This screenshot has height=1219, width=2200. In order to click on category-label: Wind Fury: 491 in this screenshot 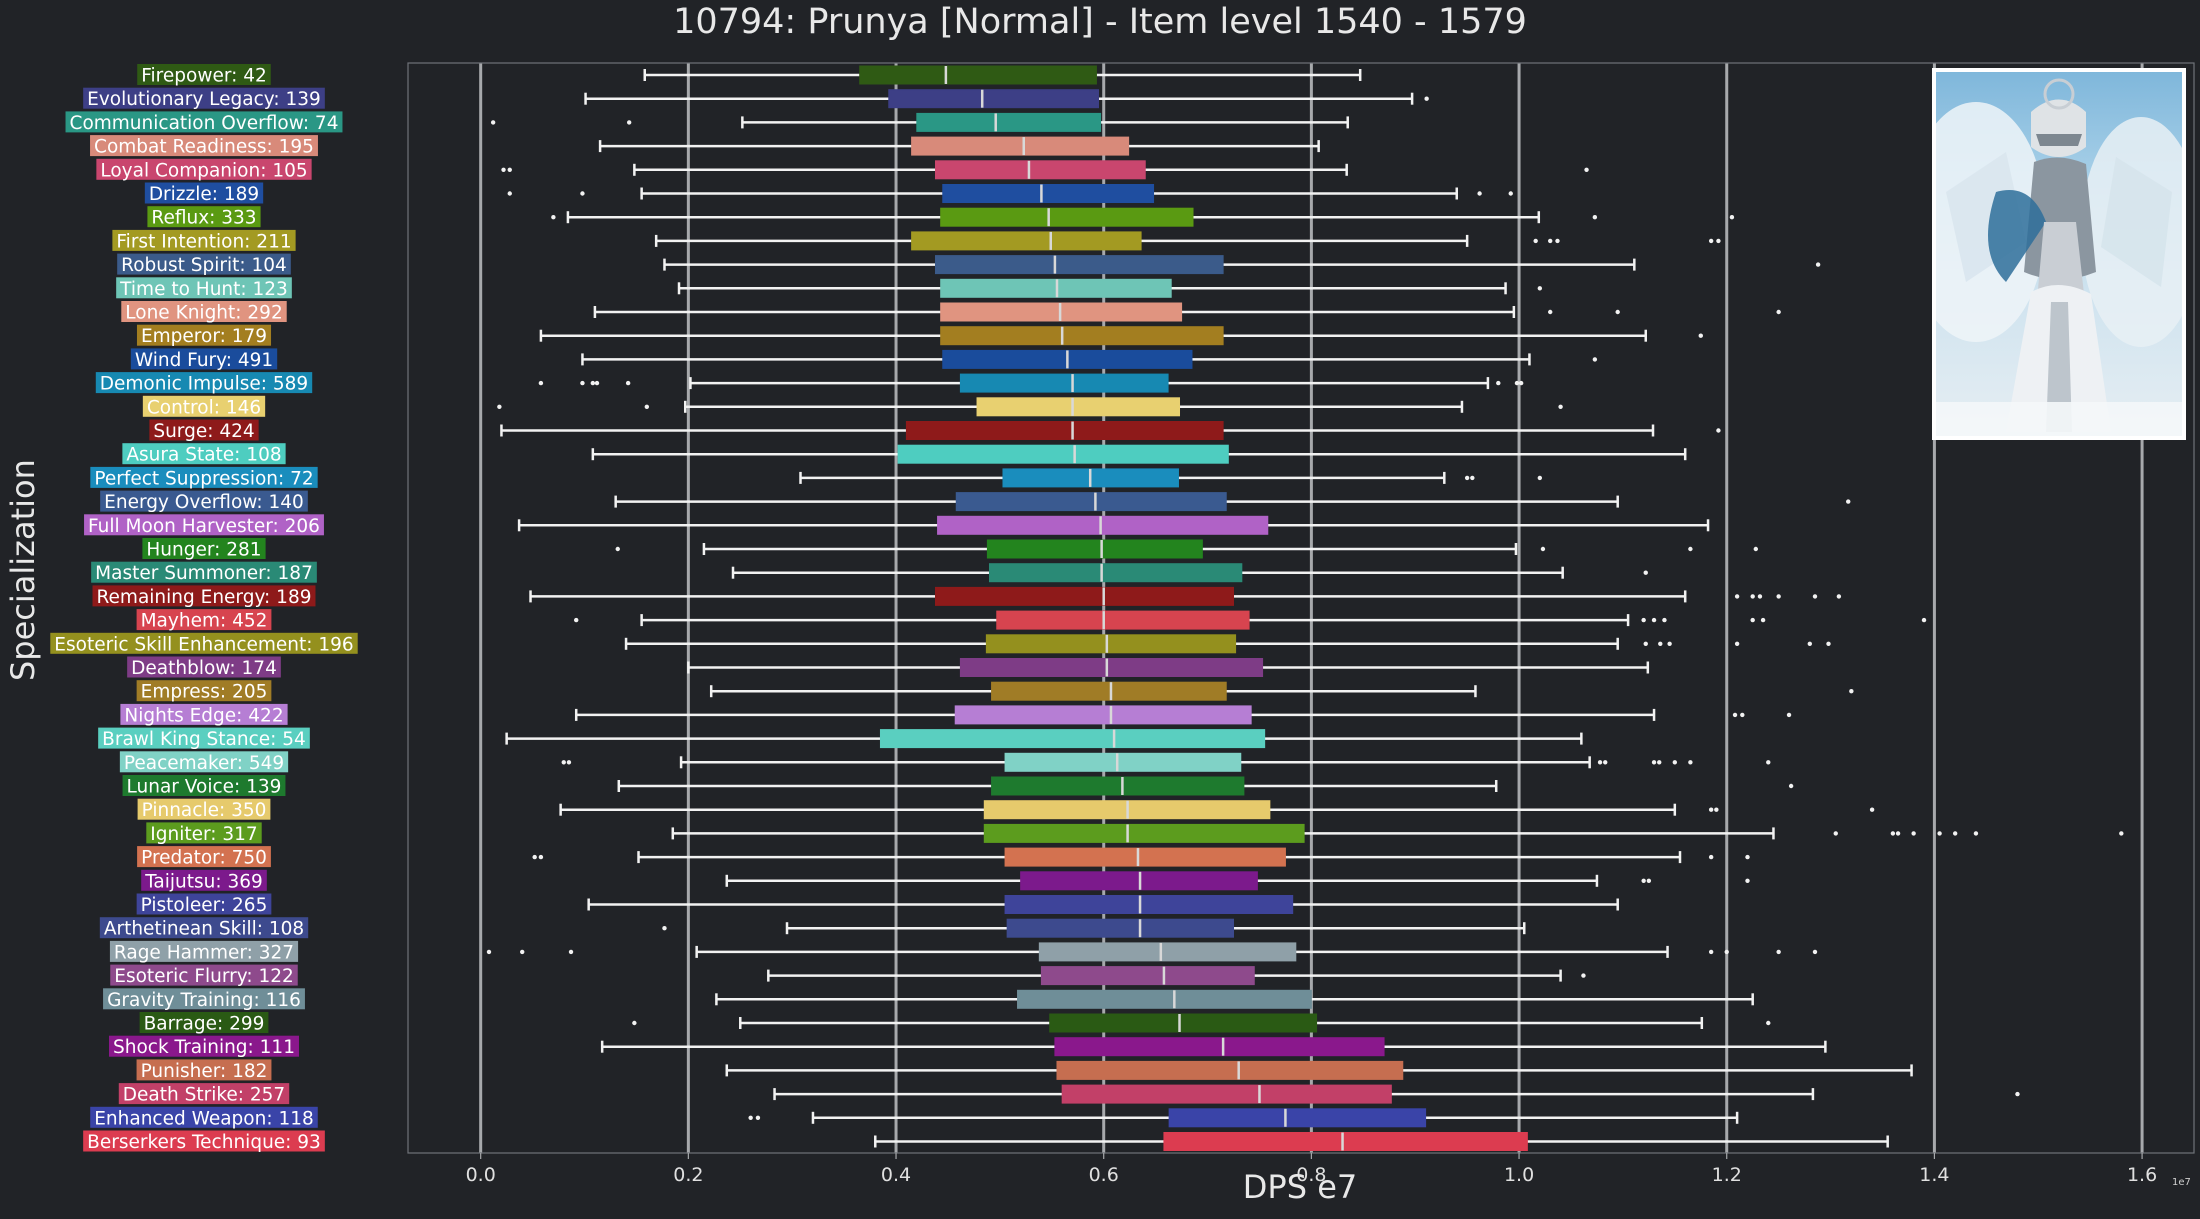, I will do `click(204, 360)`.